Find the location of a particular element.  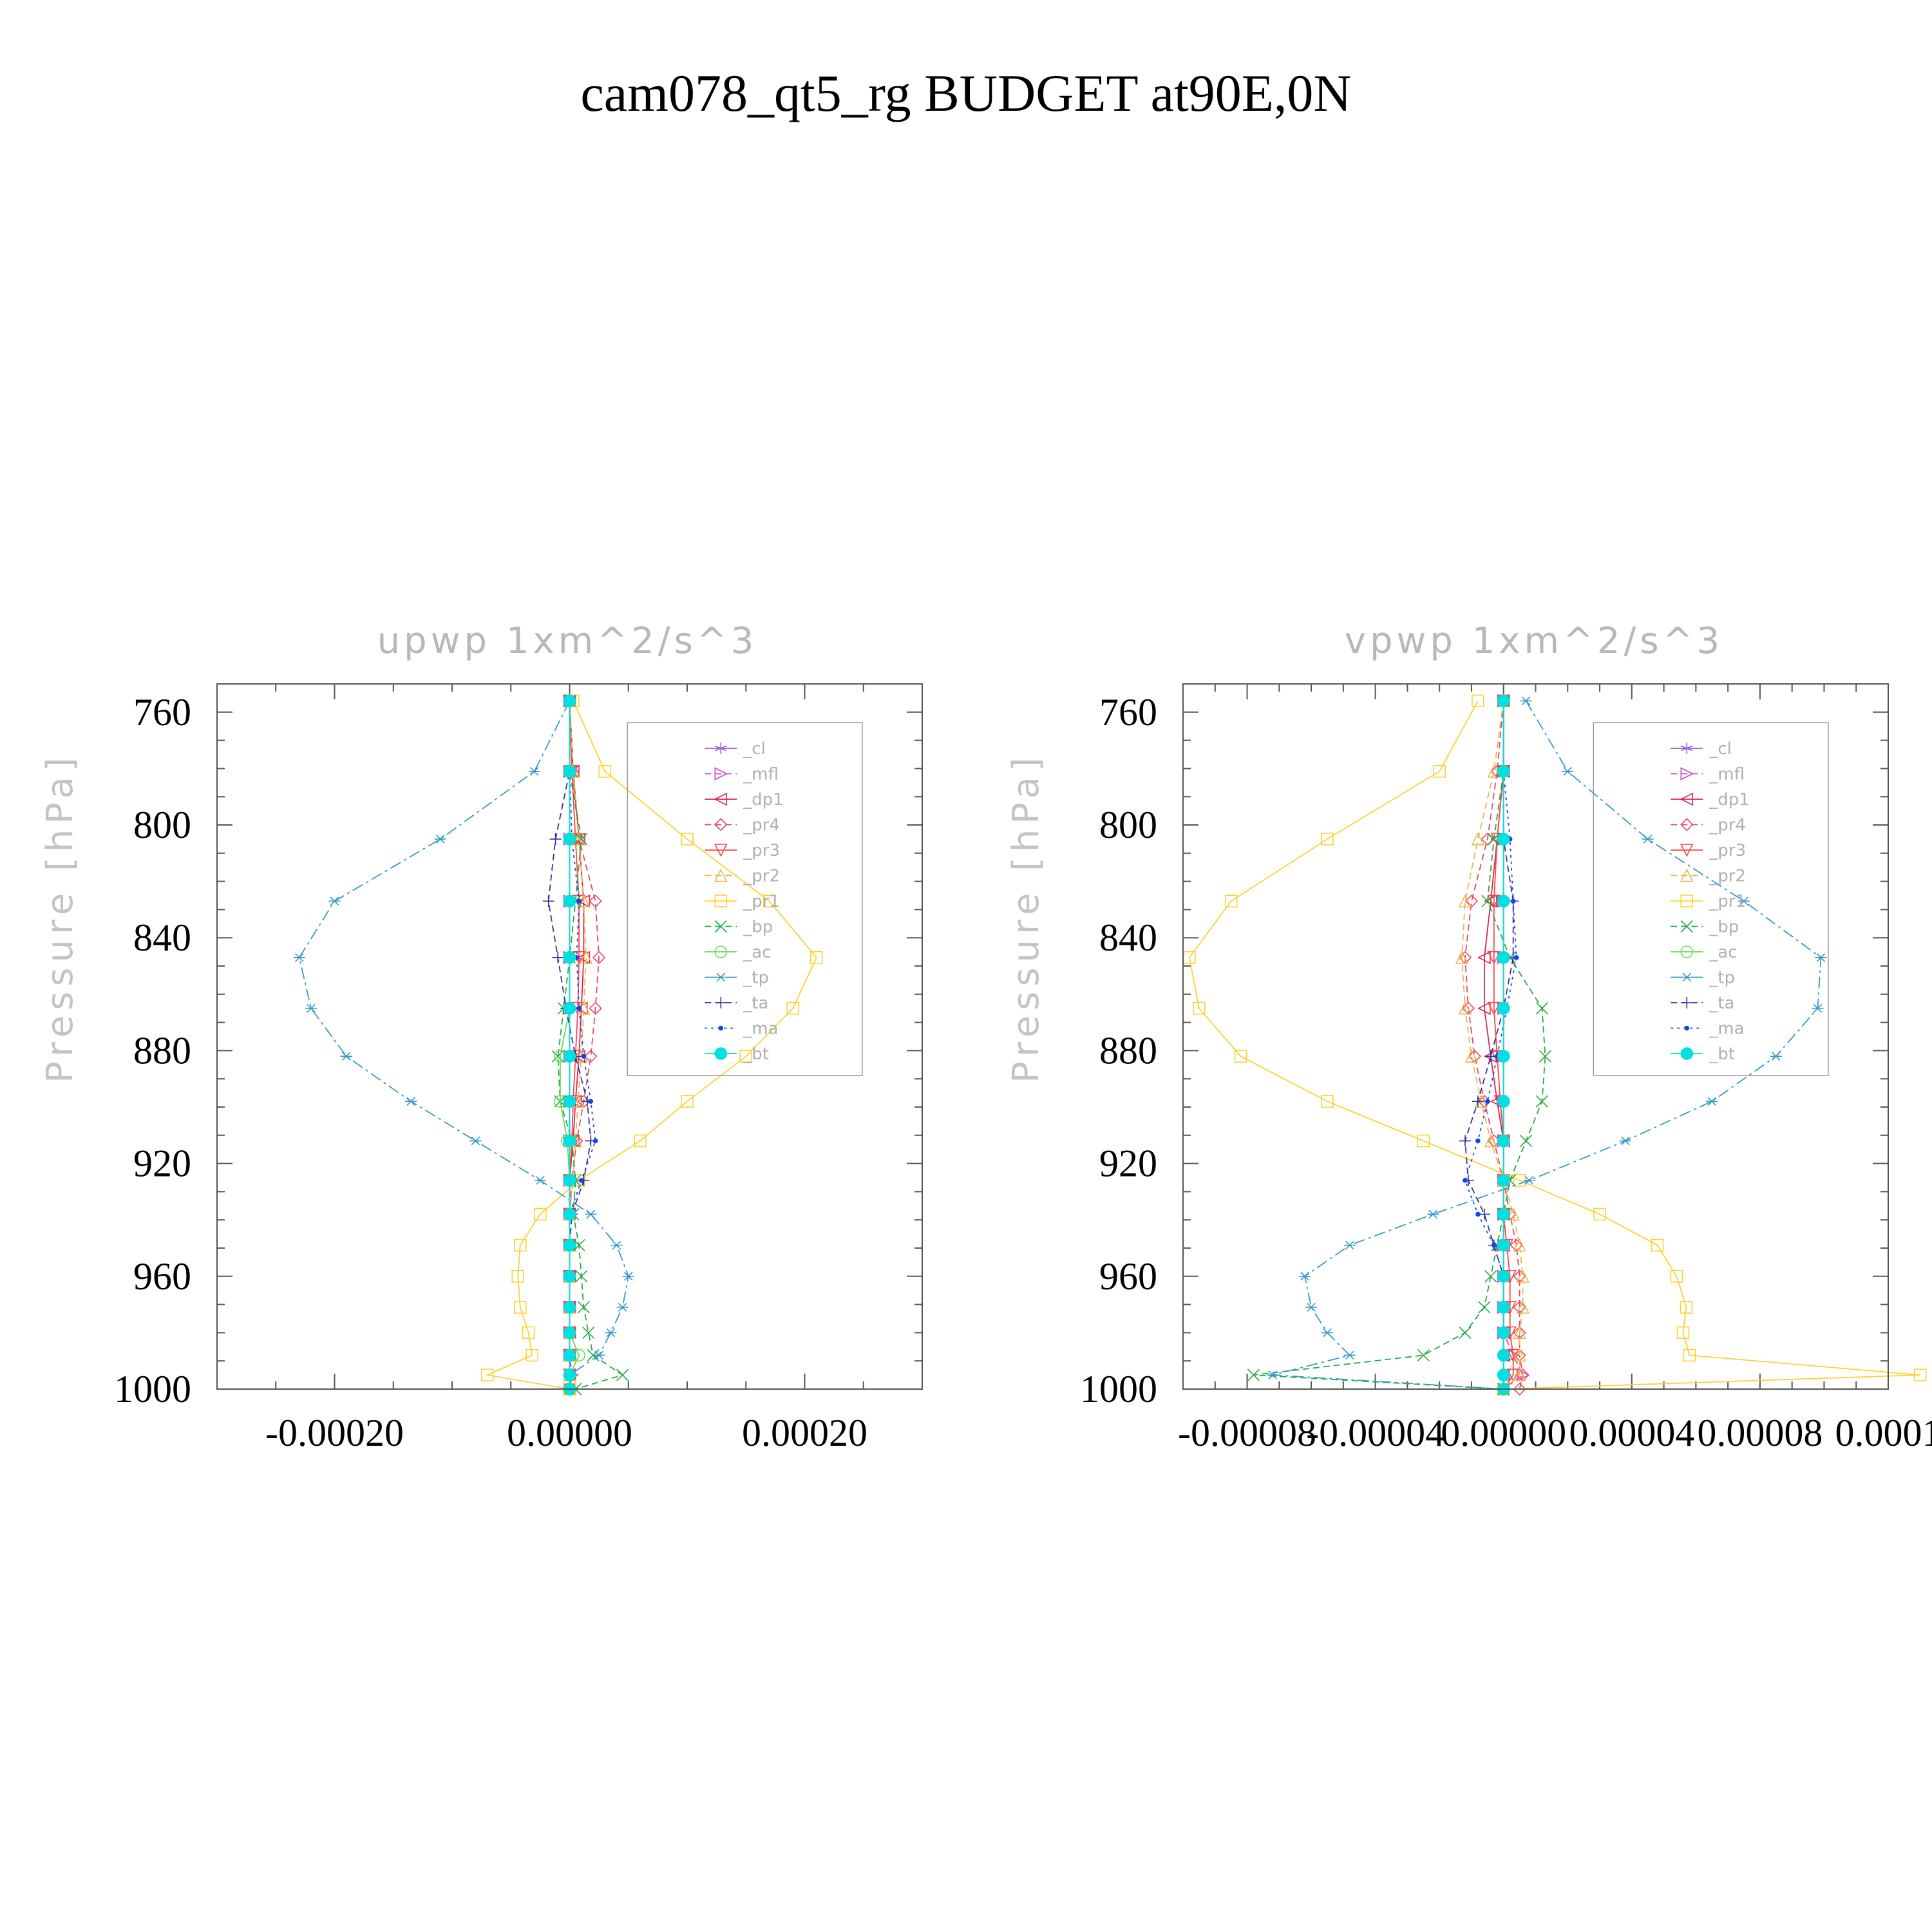

plot-frame is located at coordinates (570, 1036).